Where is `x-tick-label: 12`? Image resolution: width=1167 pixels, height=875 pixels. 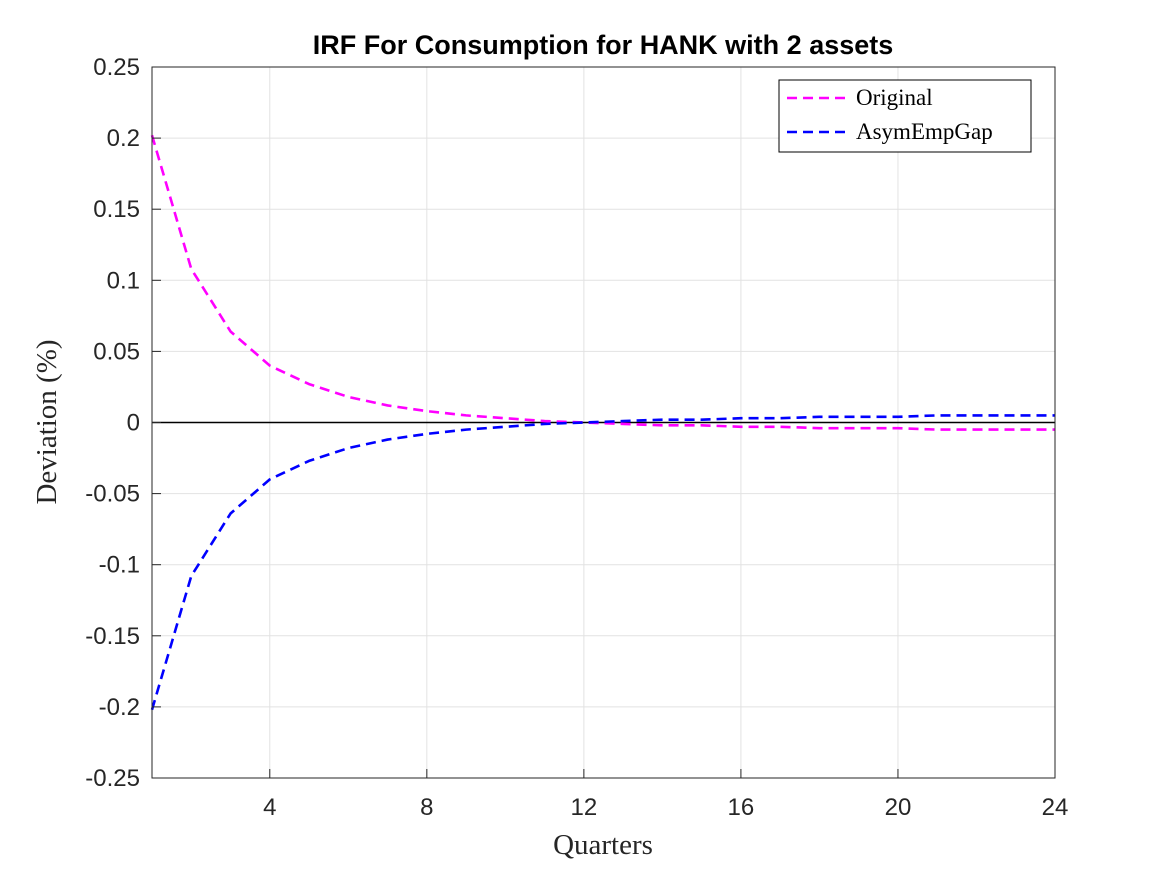
x-tick-label: 12 is located at coordinates (584, 807).